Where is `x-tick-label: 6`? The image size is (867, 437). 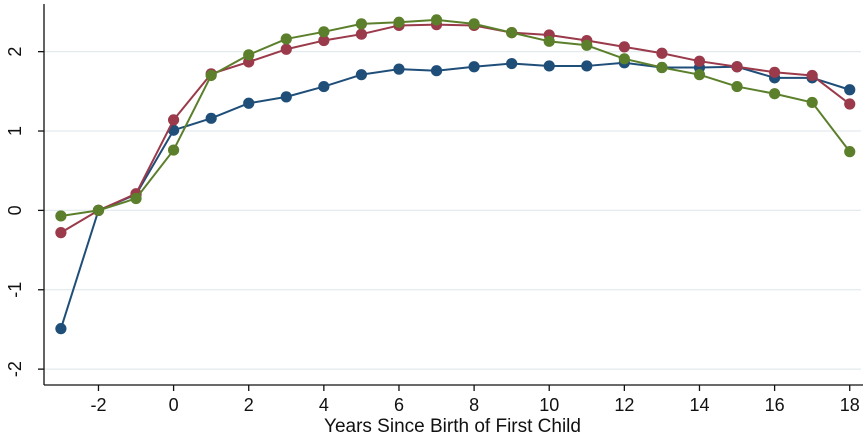
x-tick-label: 6 is located at coordinates (399, 405).